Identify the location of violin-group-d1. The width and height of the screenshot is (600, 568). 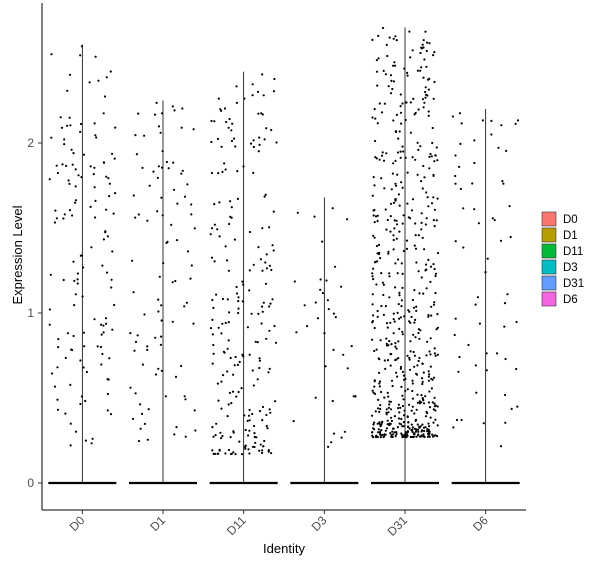
(163, 292).